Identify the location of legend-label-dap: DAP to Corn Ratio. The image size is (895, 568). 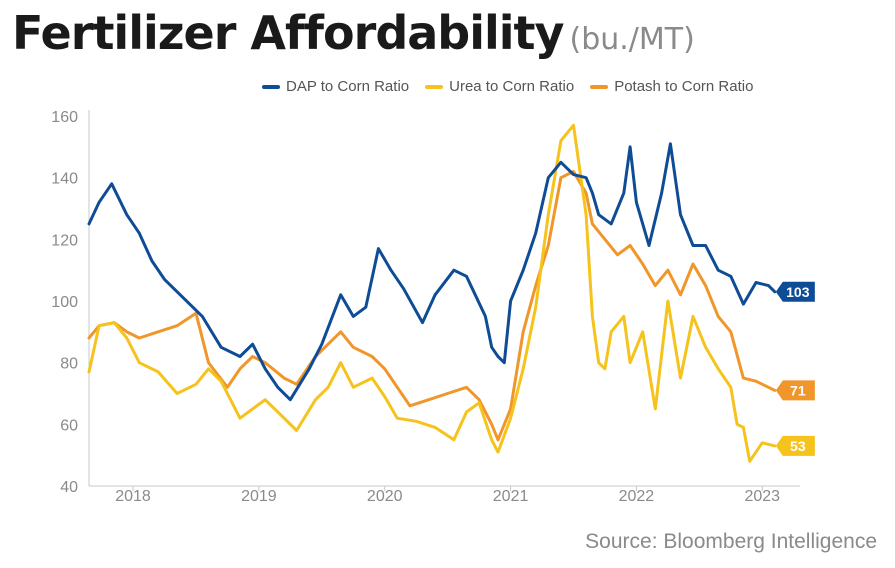
(348, 86).